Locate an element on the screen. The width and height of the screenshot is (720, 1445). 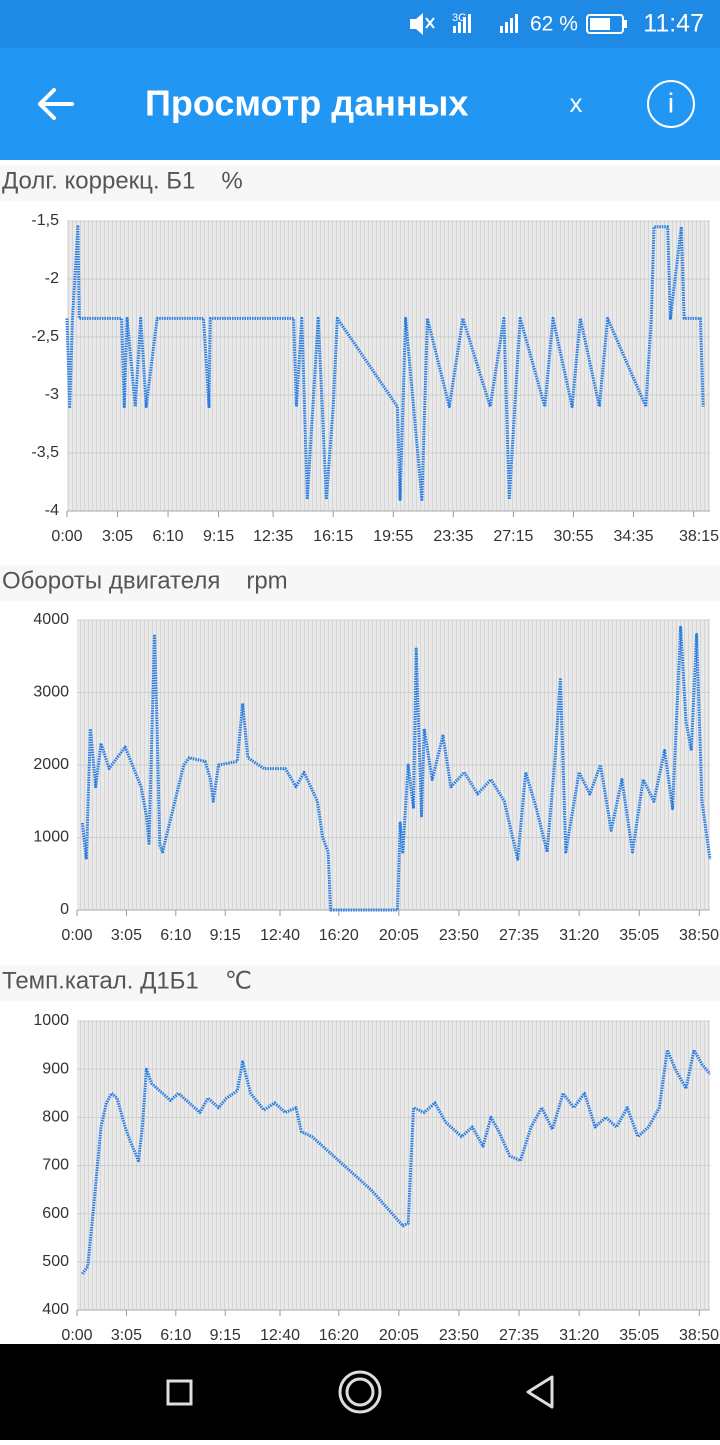
app-title: Просмотр данных is located at coordinates (306, 103).